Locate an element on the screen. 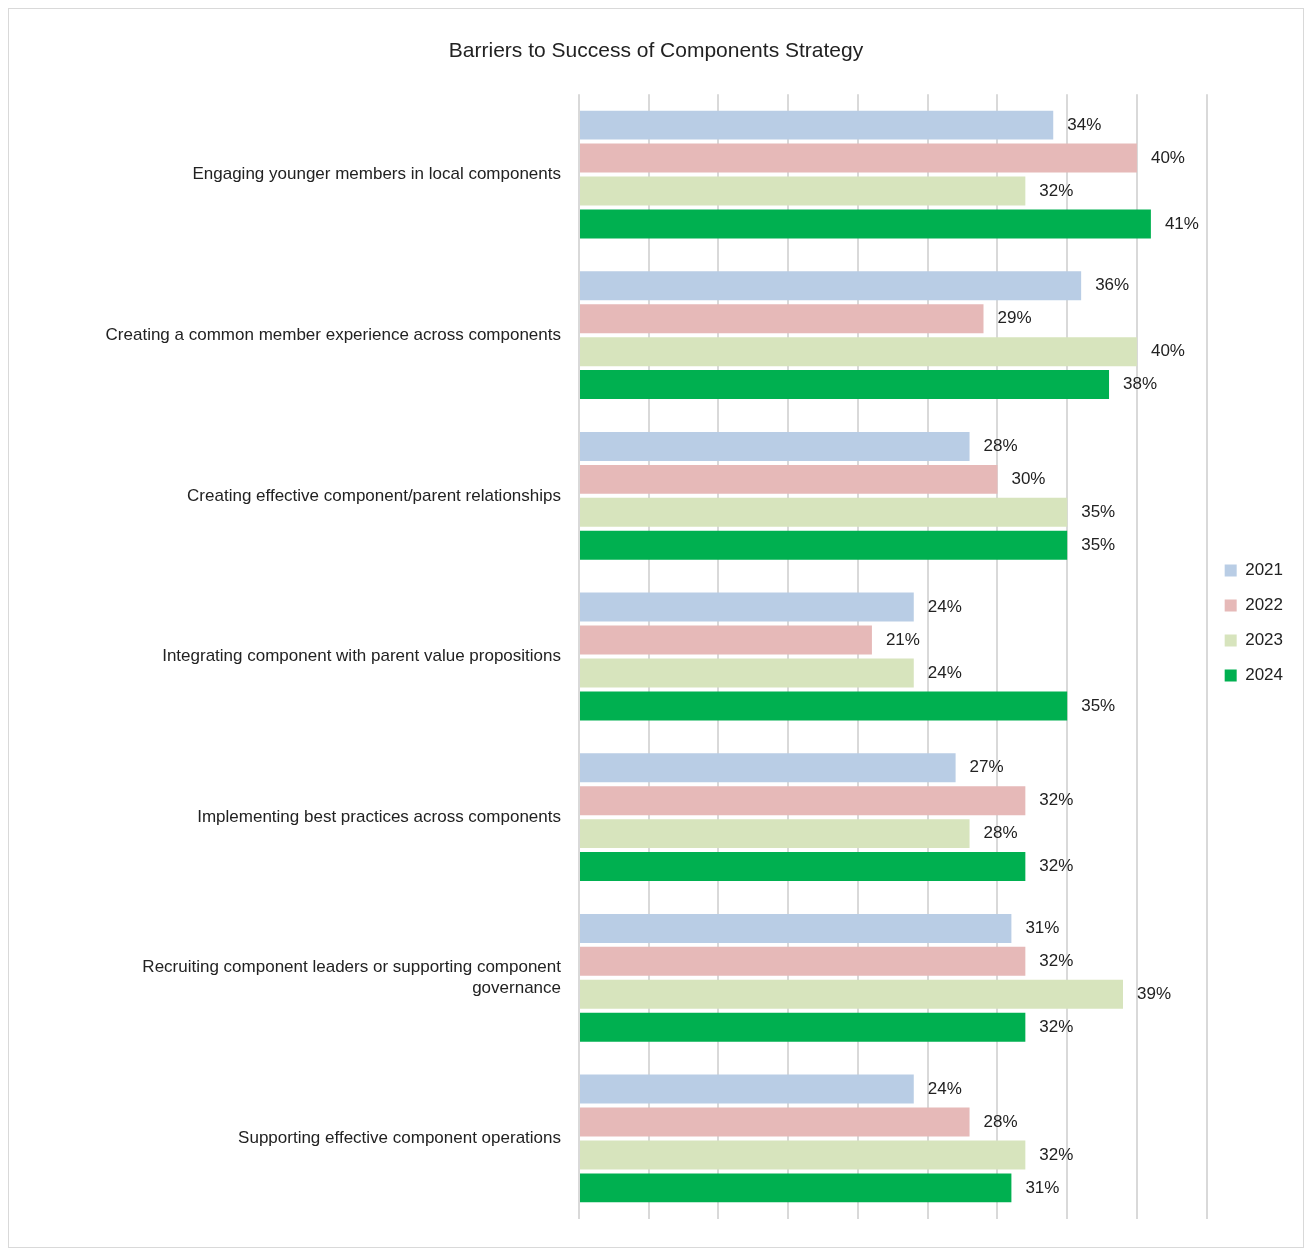  y-tick-label: Supporting effective component operations is located at coordinates (399, 1138).